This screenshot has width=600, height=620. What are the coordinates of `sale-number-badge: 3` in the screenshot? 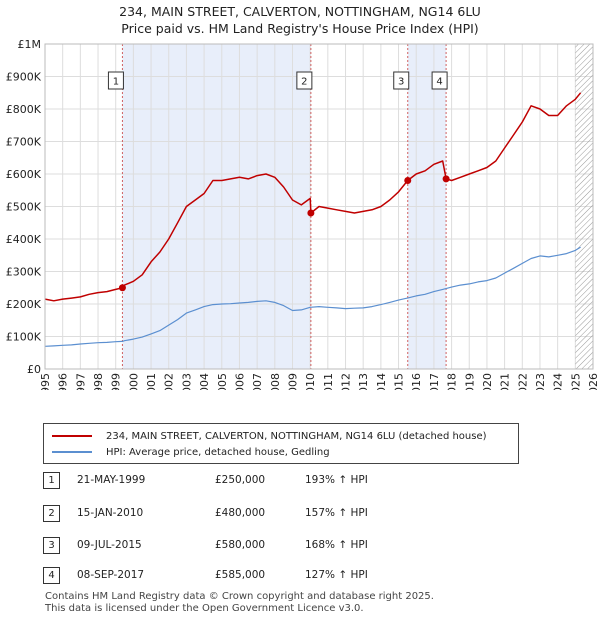 It's located at (51, 545).